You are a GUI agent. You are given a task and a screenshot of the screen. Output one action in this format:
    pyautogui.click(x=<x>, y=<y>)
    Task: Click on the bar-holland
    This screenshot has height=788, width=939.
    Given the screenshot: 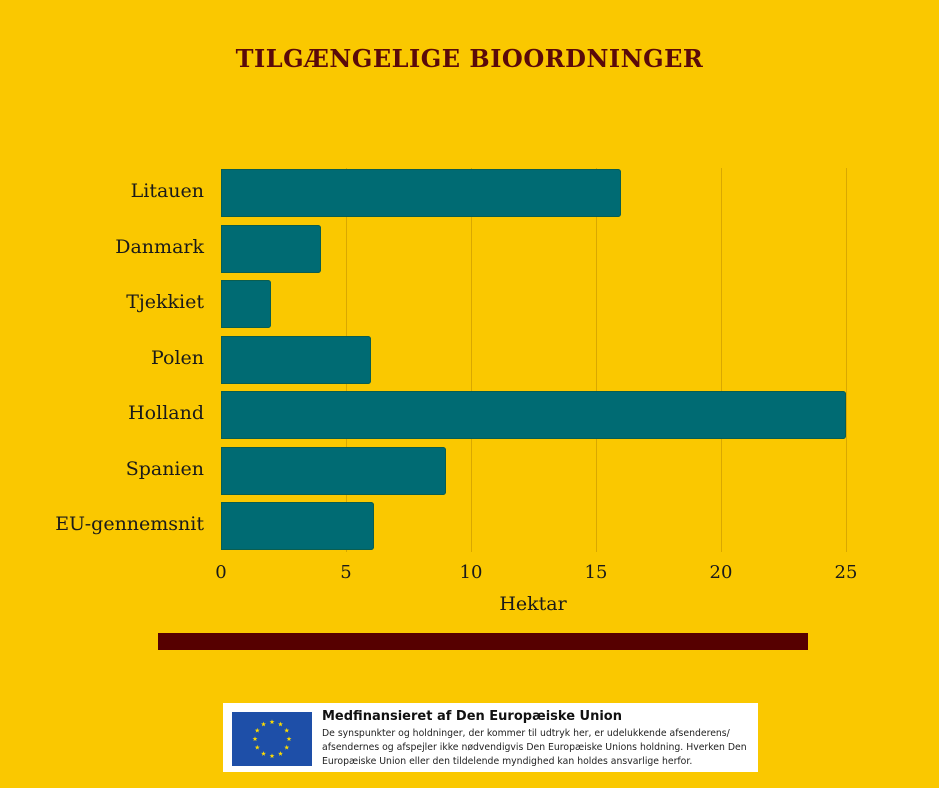 What is the action you would take?
    pyautogui.click(x=533, y=415)
    